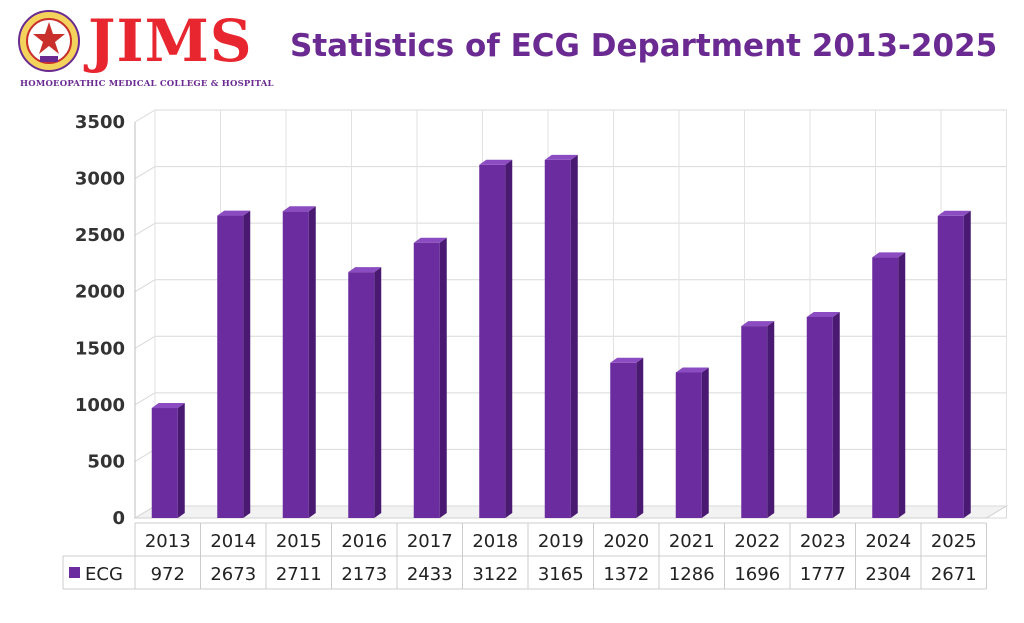  I want to click on x-tick-label: 2023, so click(823, 541).